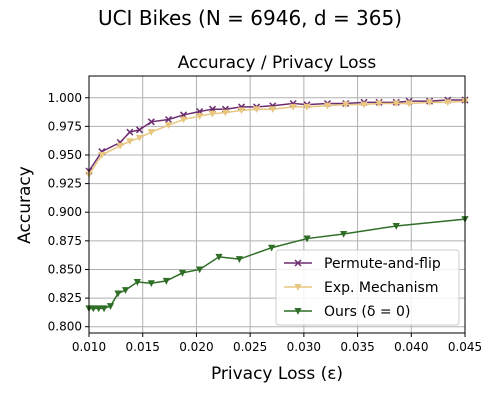 The height and width of the screenshot is (400, 500). Describe the element at coordinates (250, 18) in the screenshot. I see `figure-suptitle: UCI Bikes (N = 6946, d = 365)` at that location.